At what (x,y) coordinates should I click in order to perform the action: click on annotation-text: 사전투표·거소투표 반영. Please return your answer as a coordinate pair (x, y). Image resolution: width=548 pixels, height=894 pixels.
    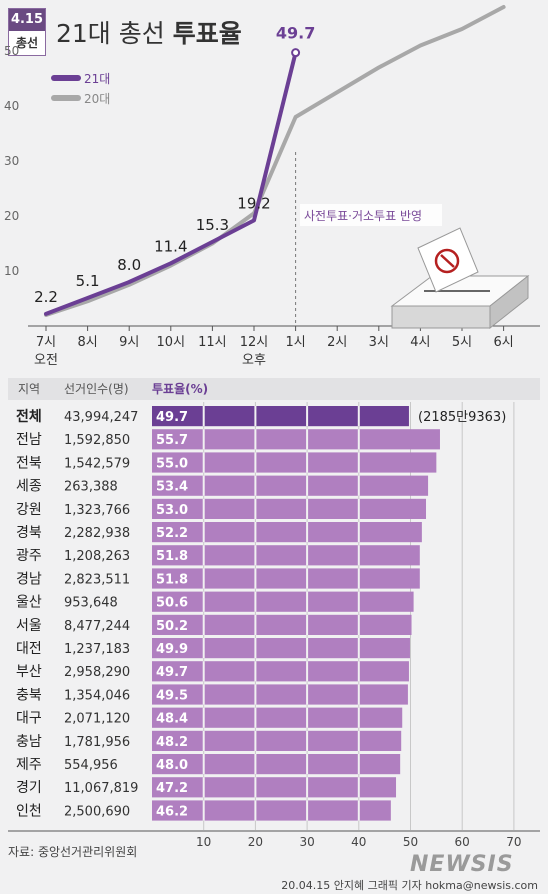
    Looking at the image, I should click on (363, 216).